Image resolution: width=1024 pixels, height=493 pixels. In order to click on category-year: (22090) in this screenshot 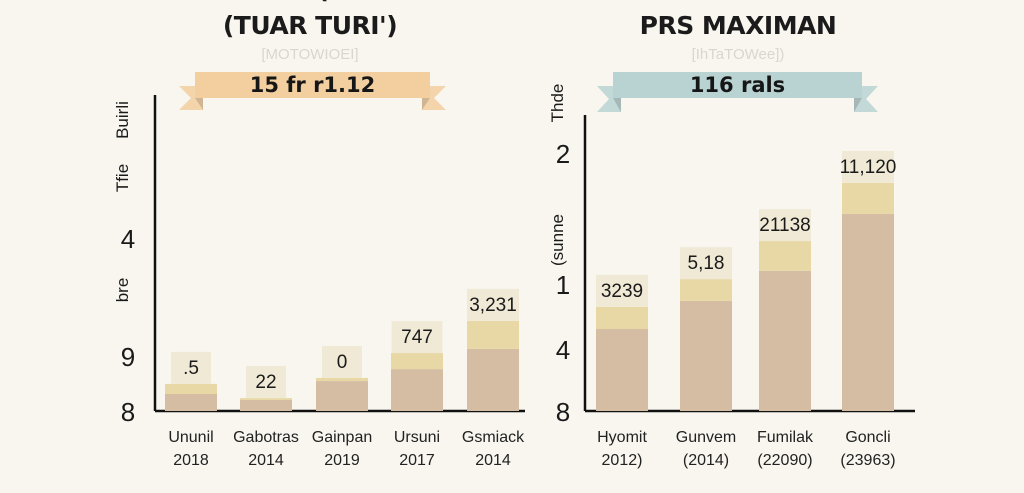, I will do `click(784, 460)`.